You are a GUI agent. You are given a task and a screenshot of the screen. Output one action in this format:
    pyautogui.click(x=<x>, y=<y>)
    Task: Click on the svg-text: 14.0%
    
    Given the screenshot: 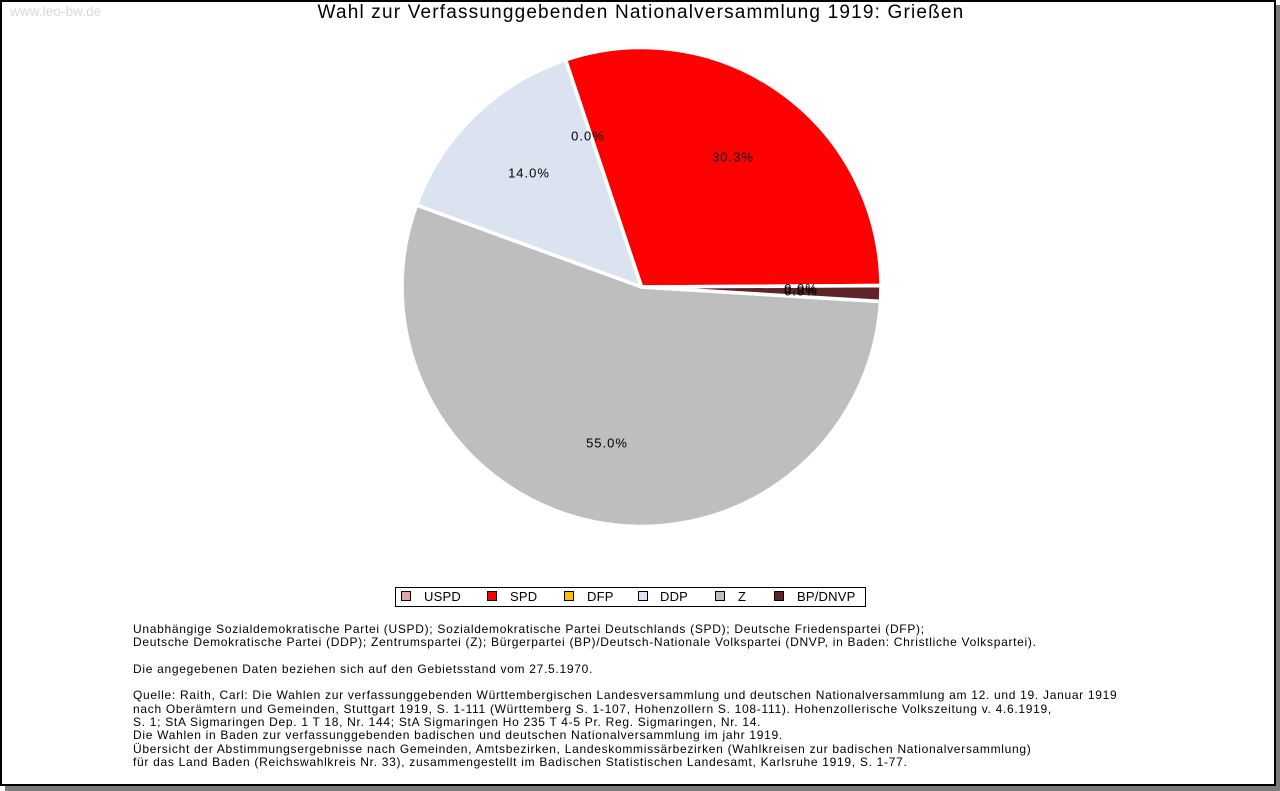 What is the action you would take?
    pyautogui.click(x=529, y=173)
    